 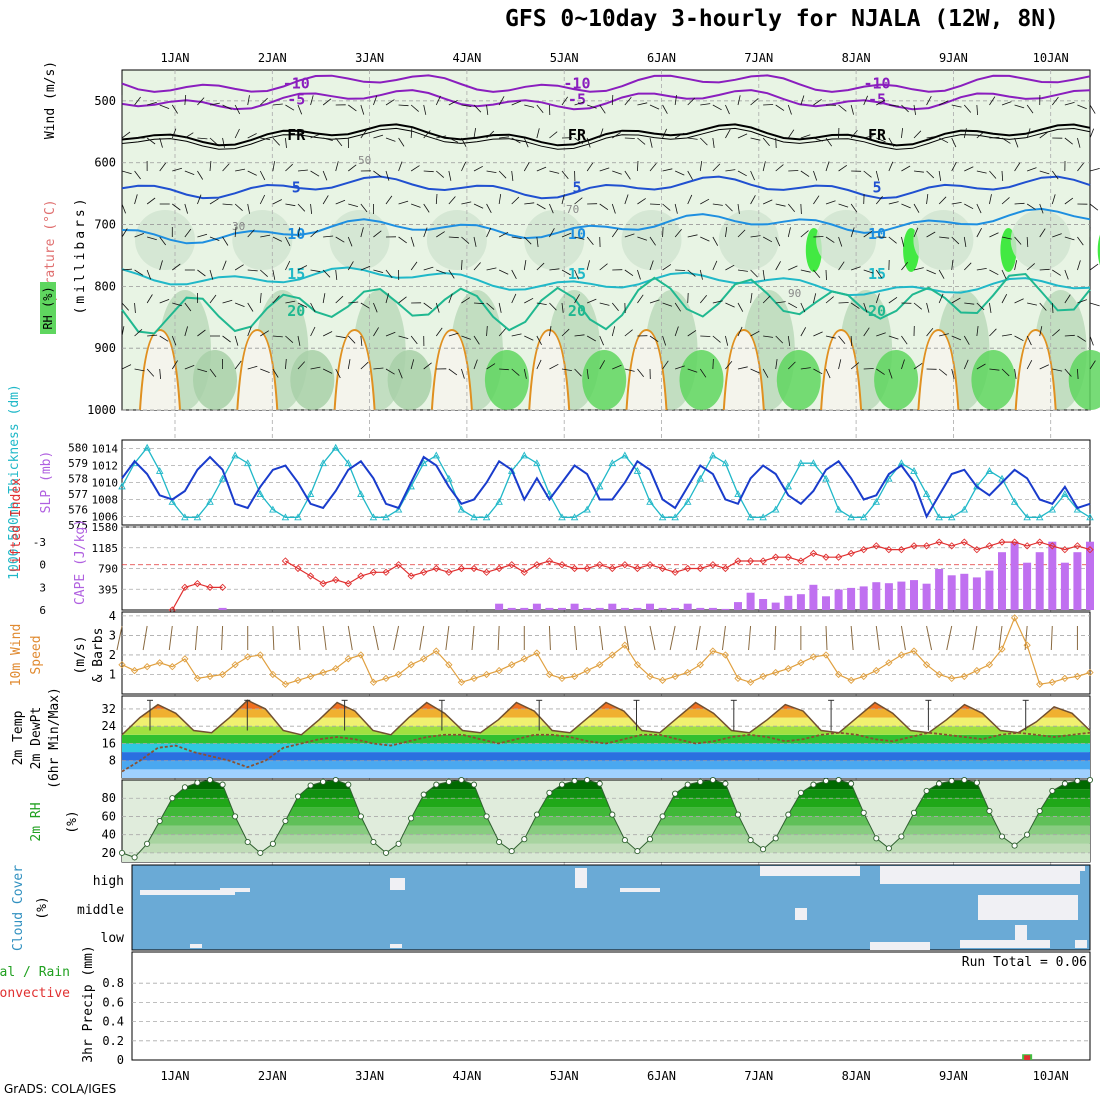 I want to click on upper-label-rh: RH (%), so click(x=48, y=307).